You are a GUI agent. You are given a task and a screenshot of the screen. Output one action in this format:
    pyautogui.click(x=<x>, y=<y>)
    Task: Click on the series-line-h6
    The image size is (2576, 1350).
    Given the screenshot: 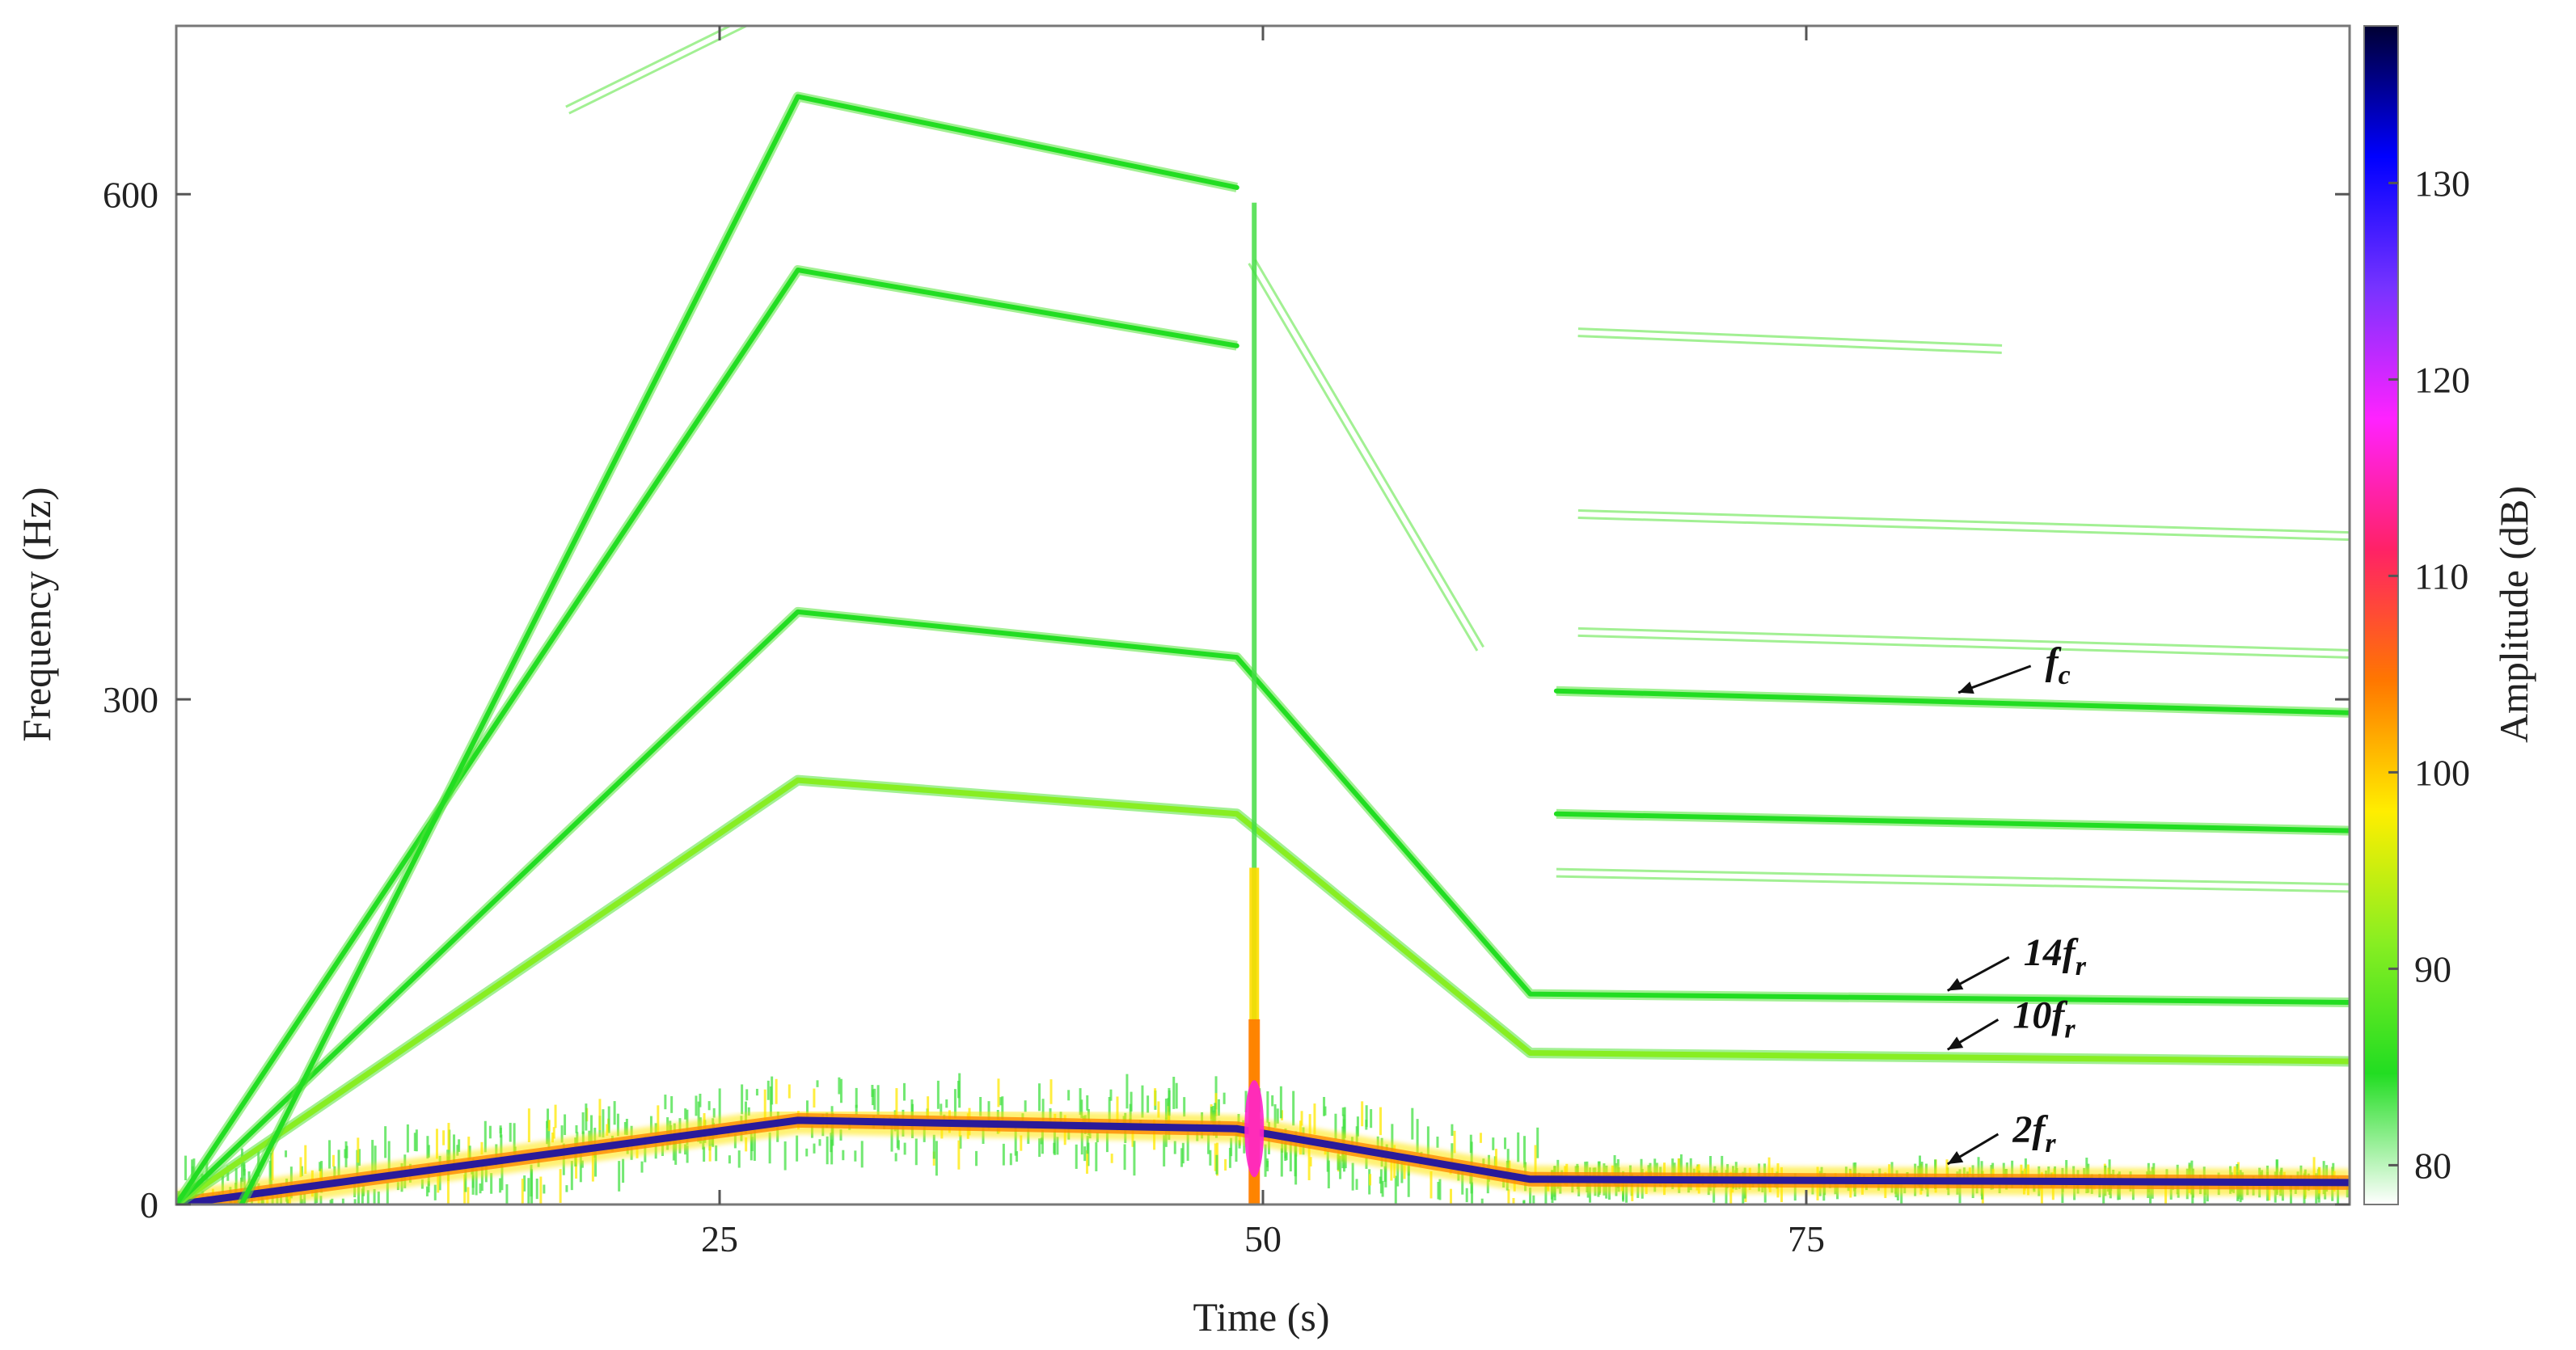 What is the action you would take?
    pyautogui.click(x=1962, y=642)
    